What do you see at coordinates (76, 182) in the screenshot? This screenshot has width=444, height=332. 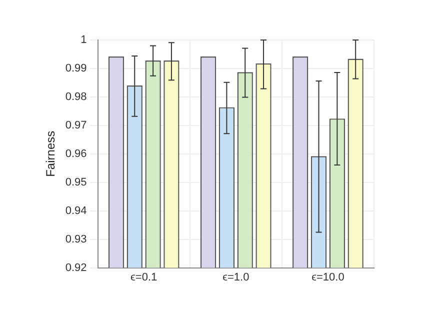 I see `y-tick-label: 0.95` at bounding box center [76, 182].